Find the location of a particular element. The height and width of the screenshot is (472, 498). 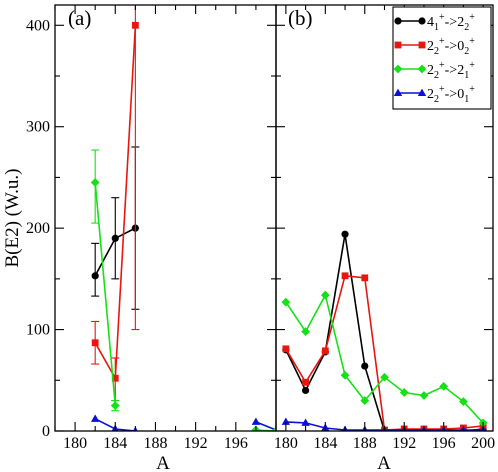

panel-a-x-tick-label: 184 is located at coordinates (115, 443).